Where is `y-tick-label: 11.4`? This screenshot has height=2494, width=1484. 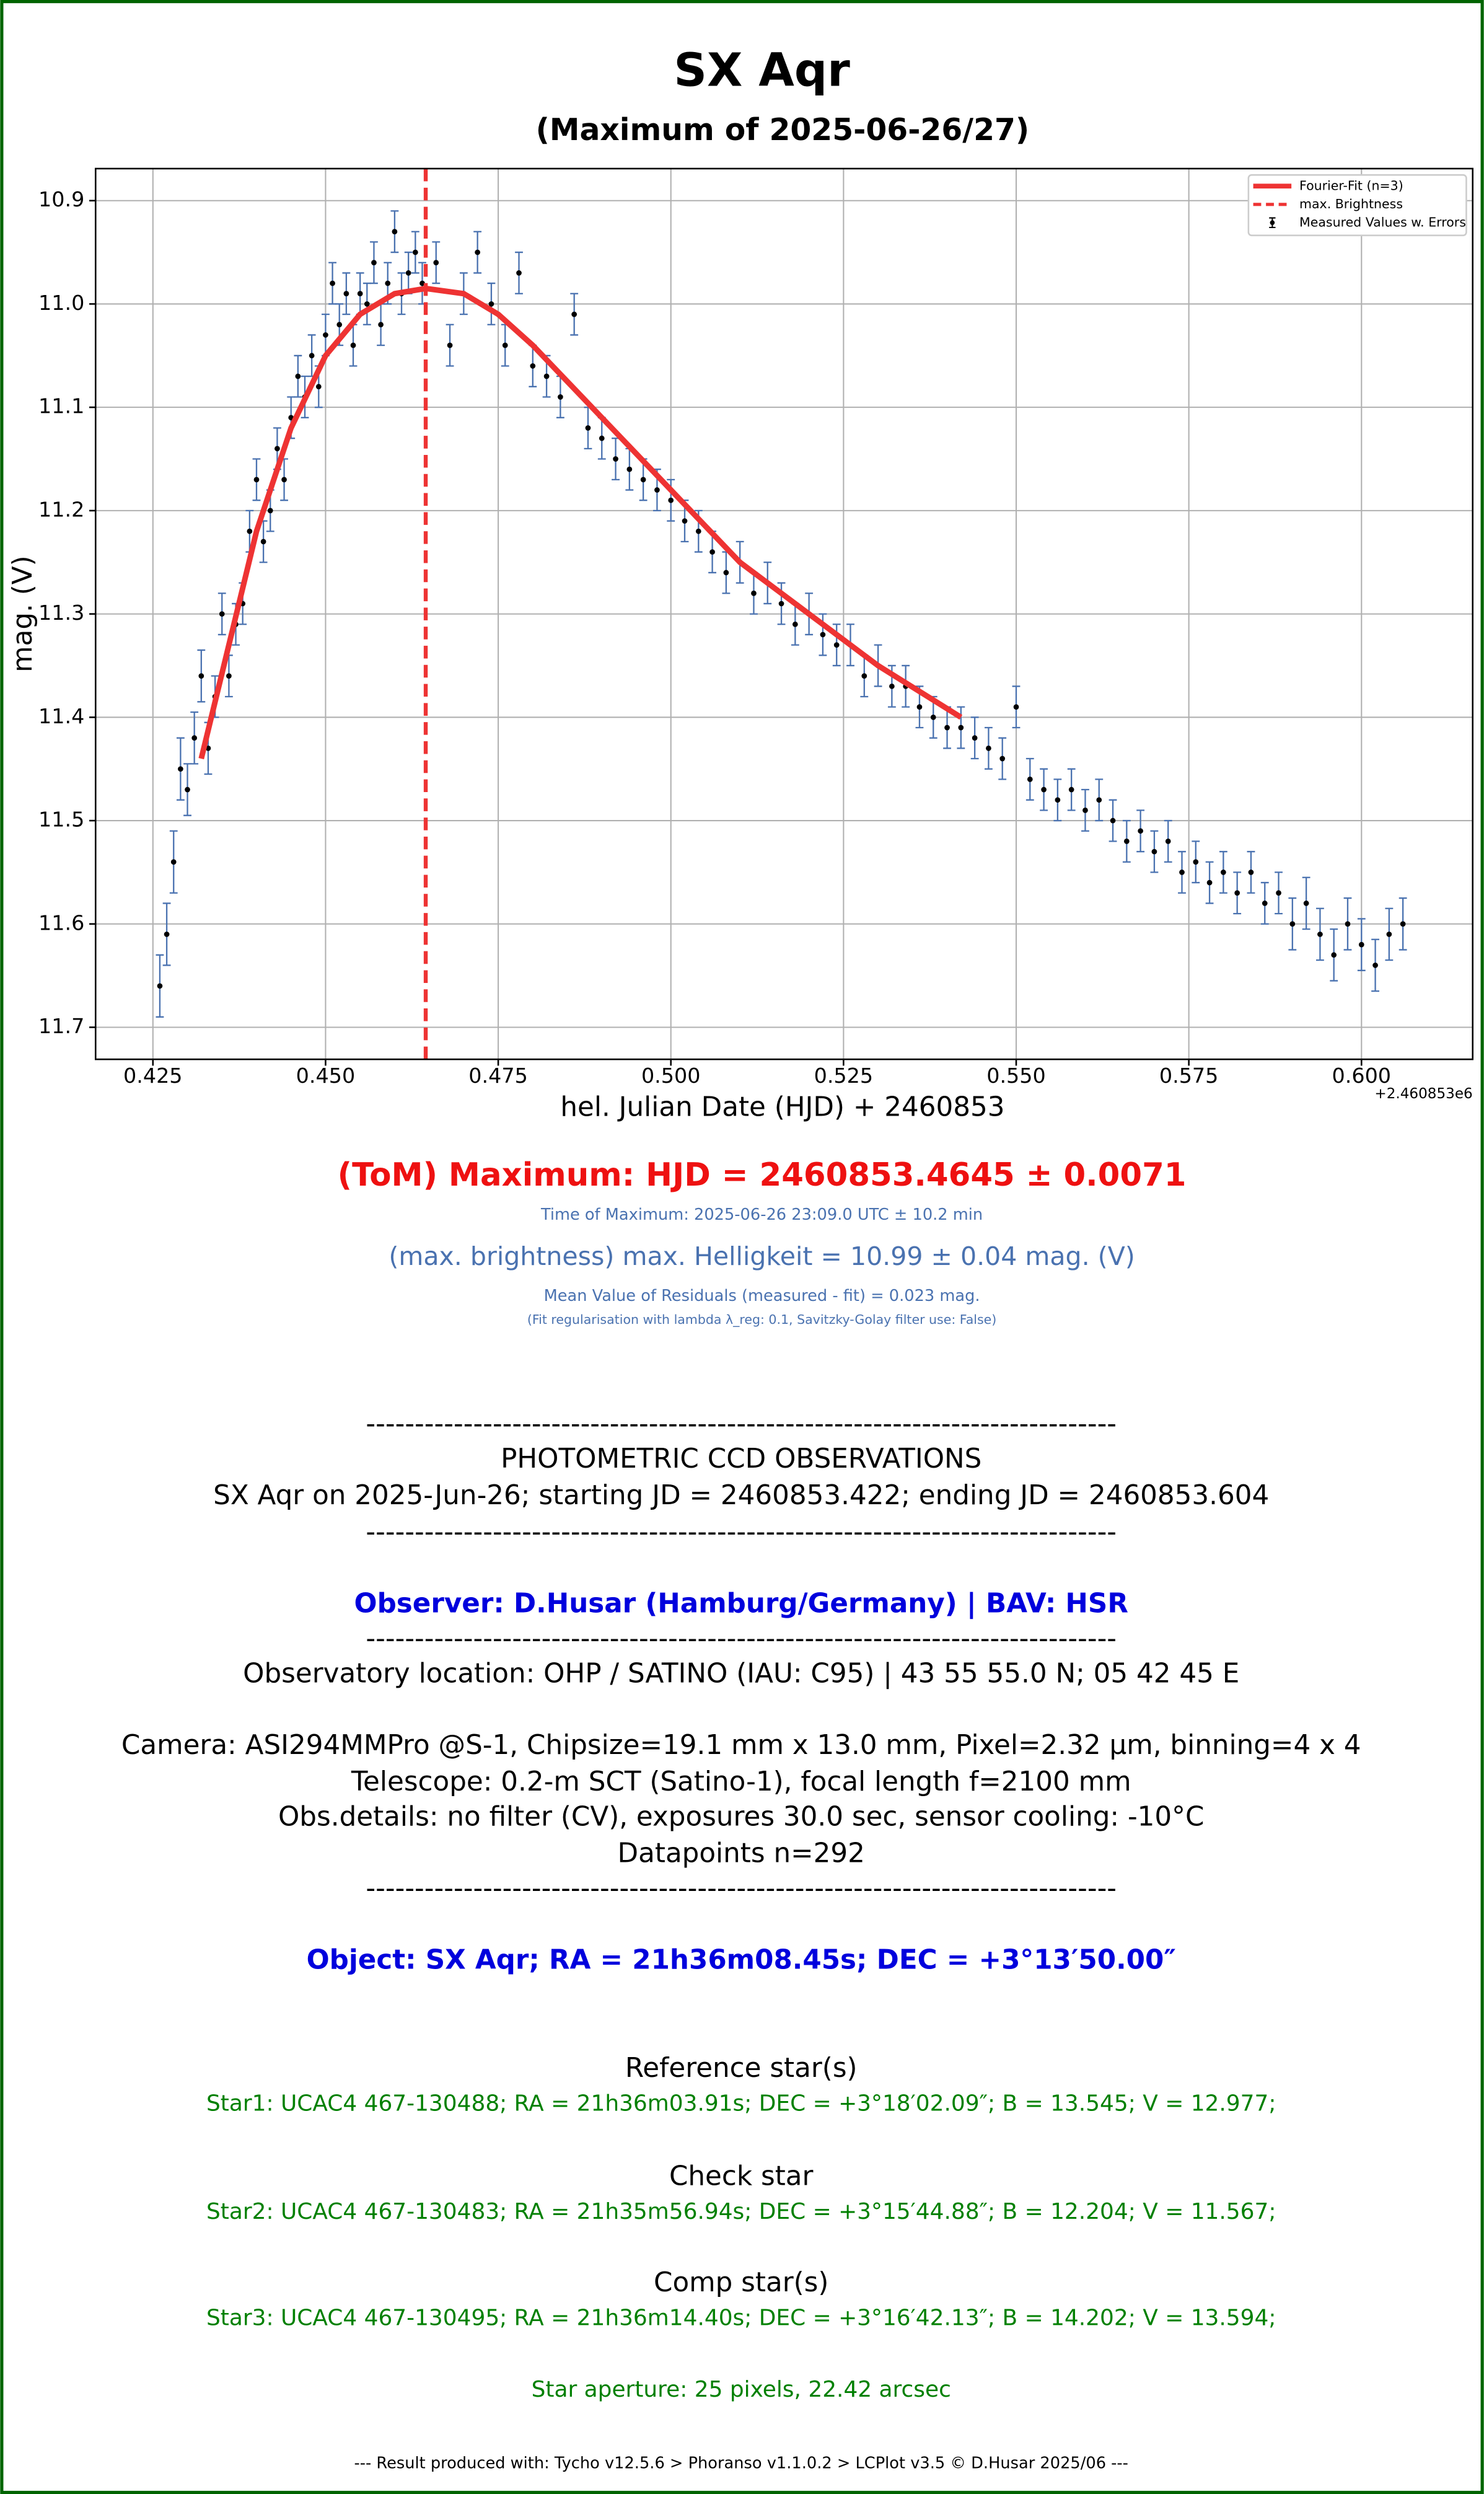
y-tick-label: 11.4 is located at coordinates (61, 716).